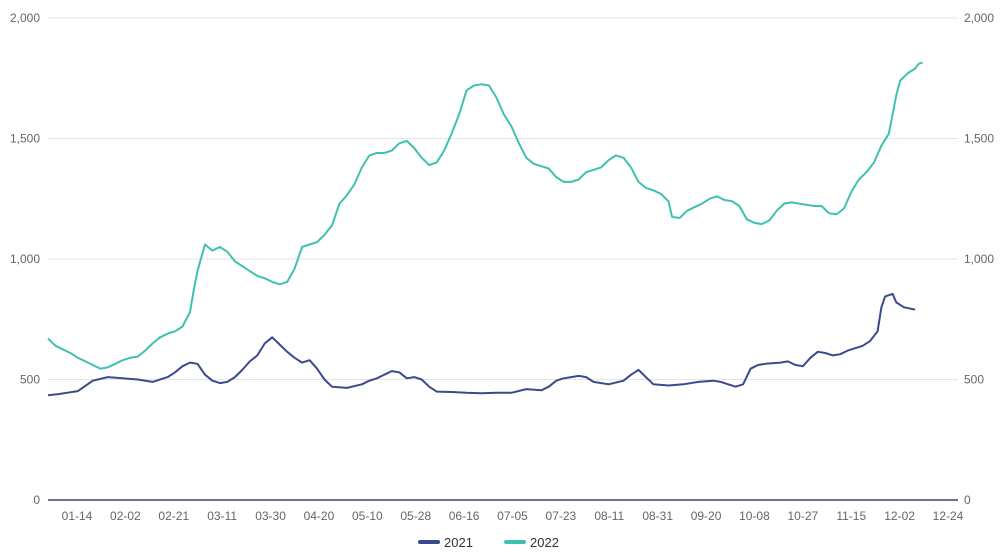 The width and height of the screenshot is (1008, 559). I want to click on y-tick-label-right: 2,000, so click(979, 18).